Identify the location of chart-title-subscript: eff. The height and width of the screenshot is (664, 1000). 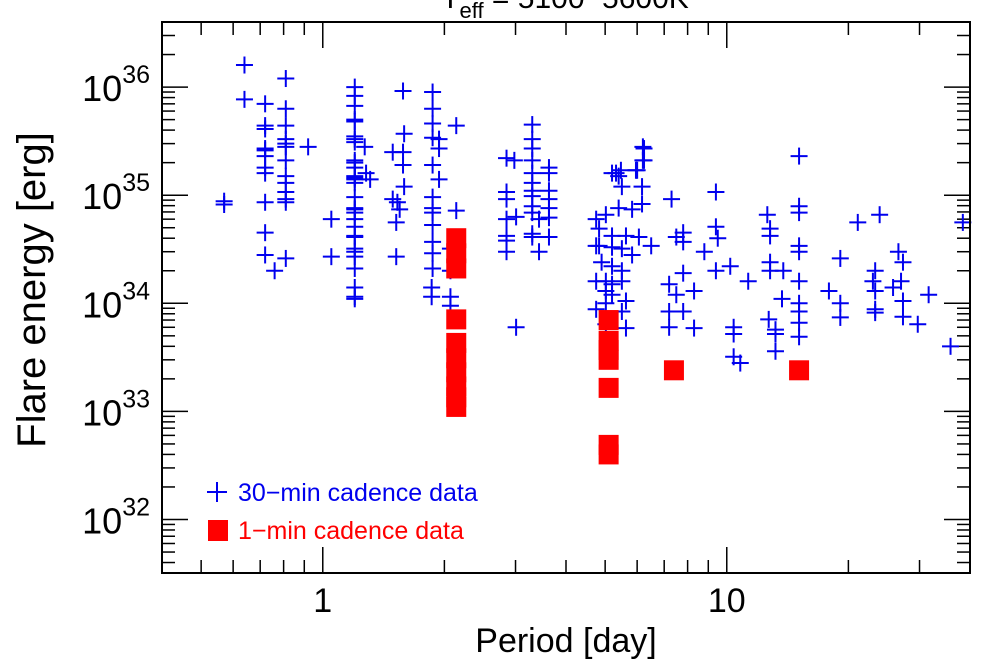
(472, 11).